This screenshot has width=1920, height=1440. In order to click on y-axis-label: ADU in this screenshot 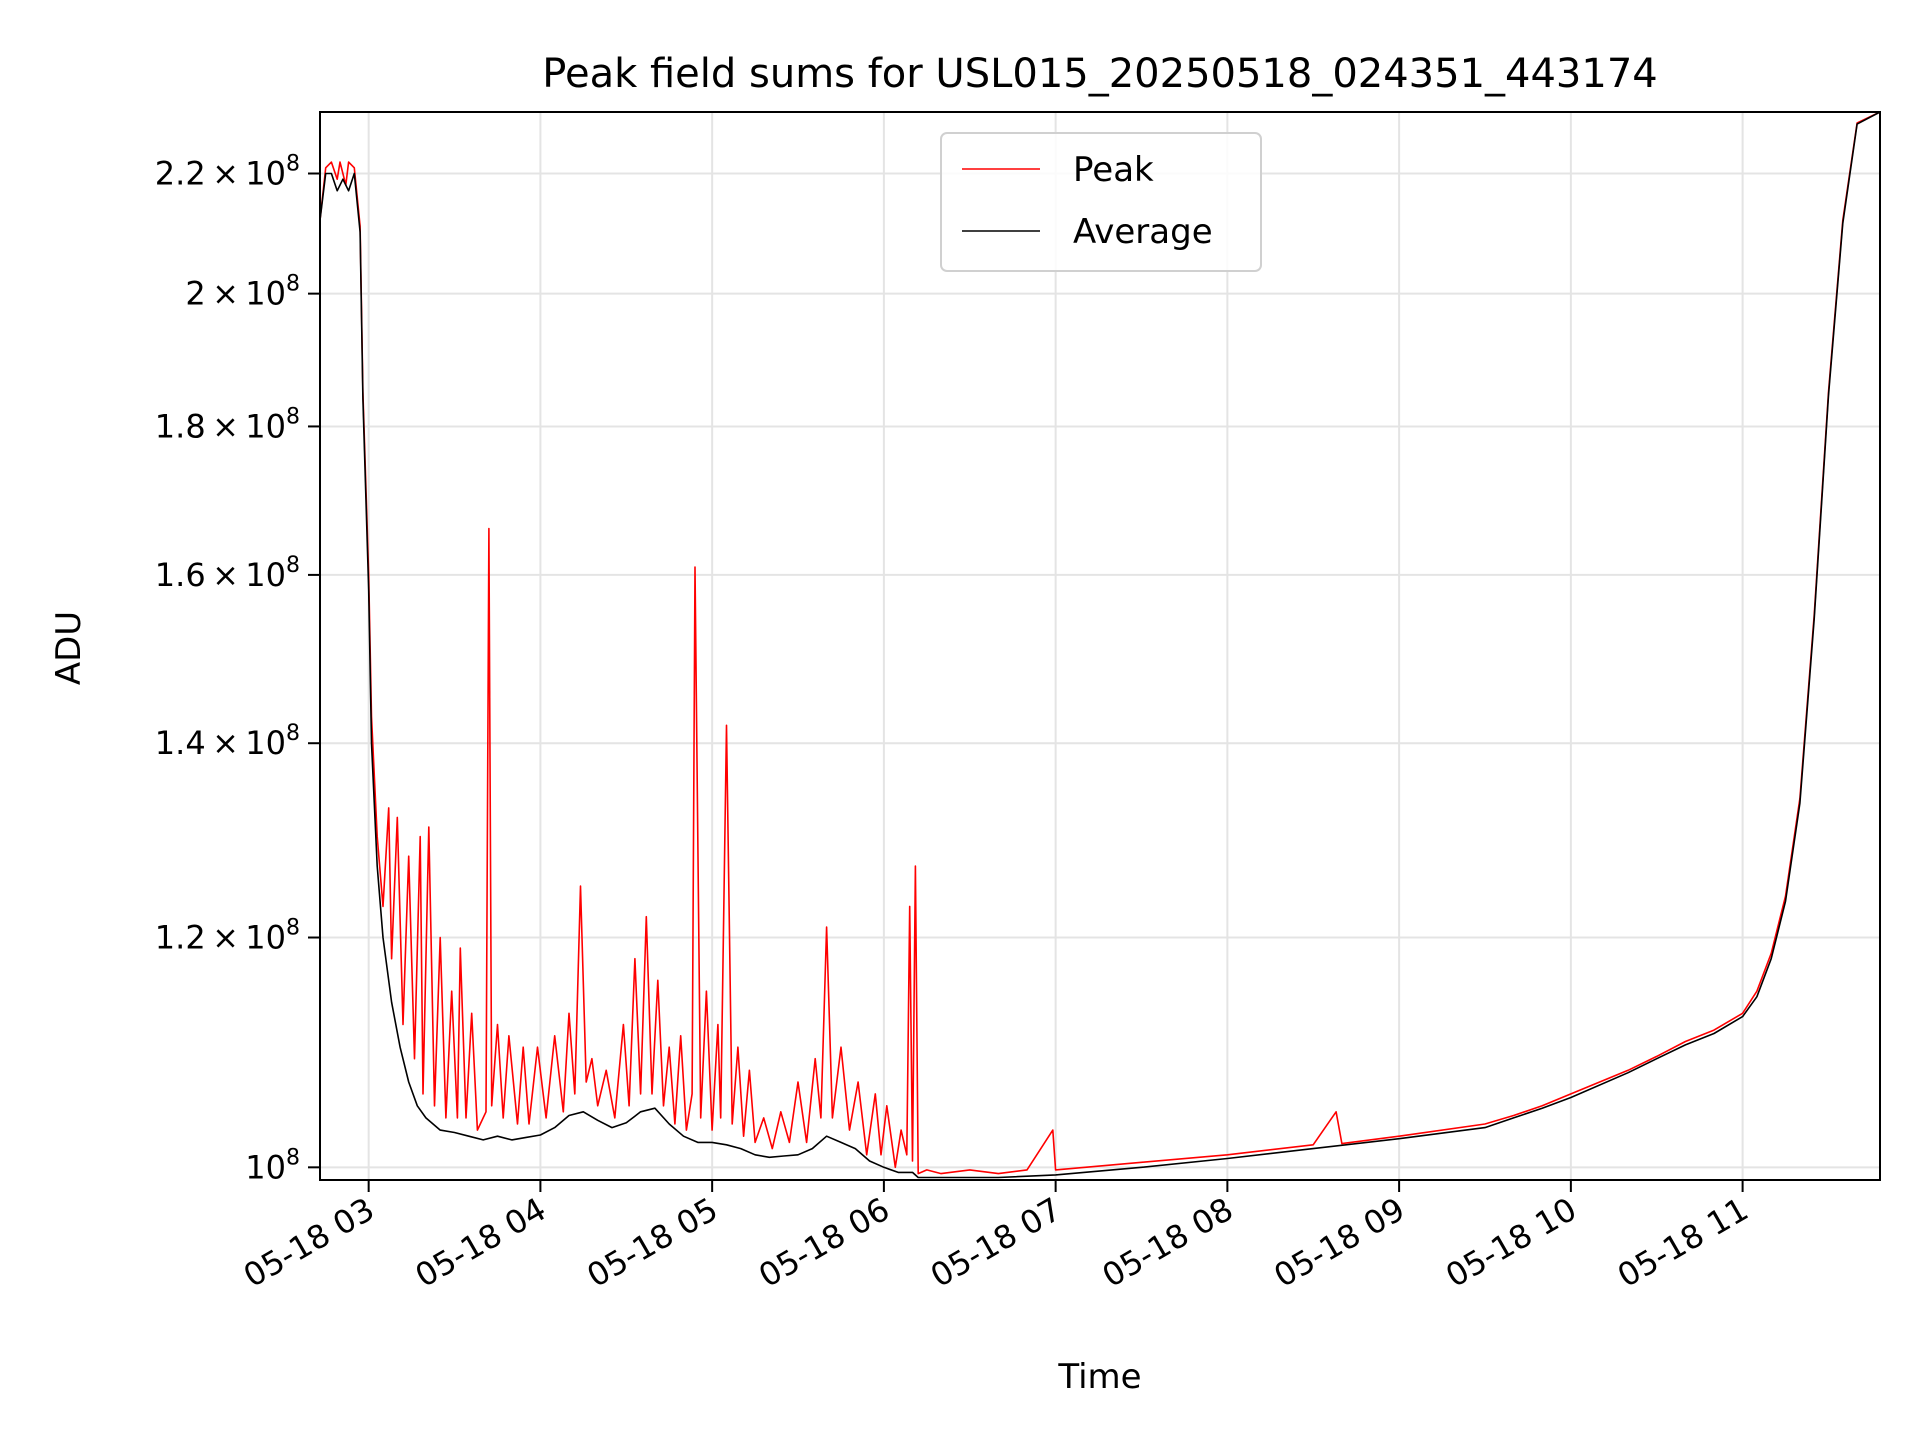, I will do `click(69, 648)`.